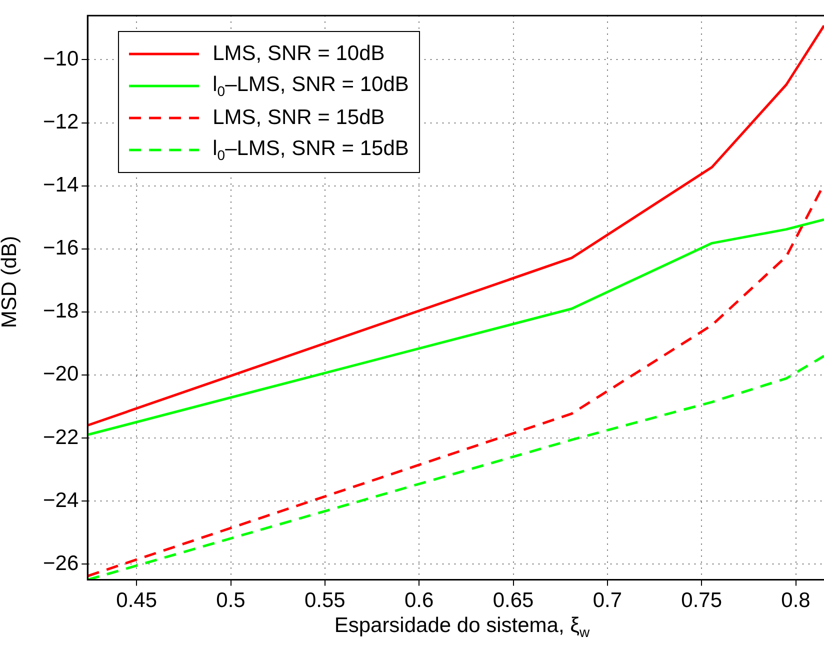 The image size is (824, 653). Describe the element at coordinates (60, 563) in the screenshot. I see `y-tick-label: −26` at that location.